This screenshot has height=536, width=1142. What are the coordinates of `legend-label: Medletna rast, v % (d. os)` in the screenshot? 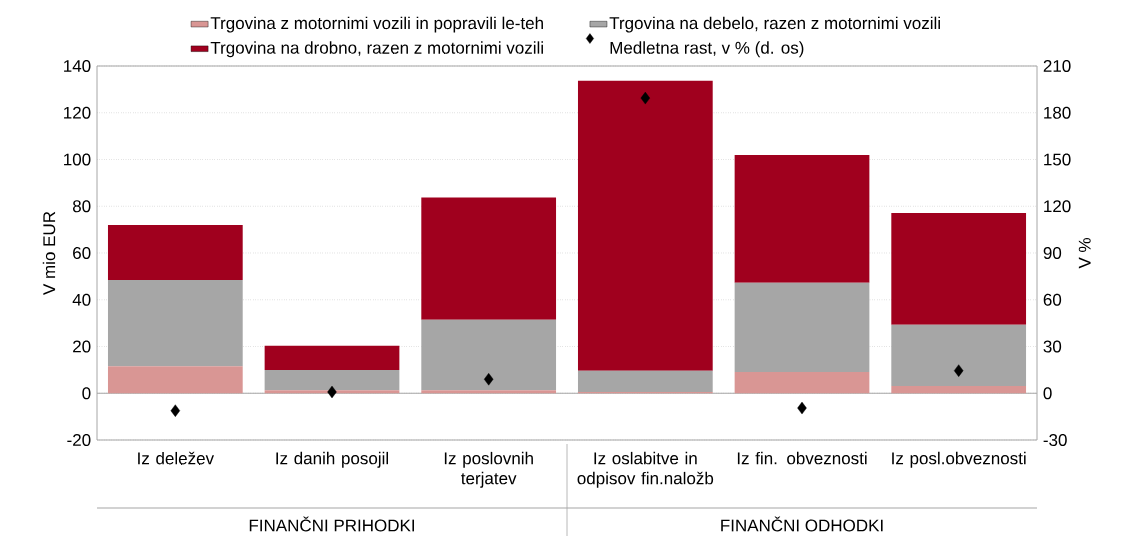 It's located at (707, 49).